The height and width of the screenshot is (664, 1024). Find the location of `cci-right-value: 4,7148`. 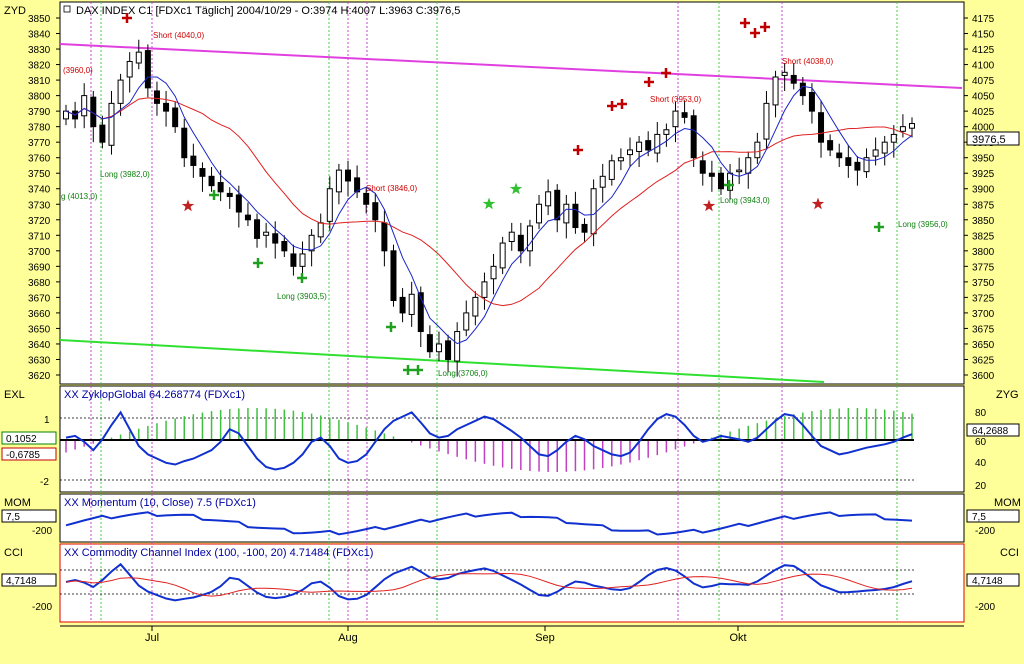

cci-right-value: 4,7148 is located at coordinates (987, 581).